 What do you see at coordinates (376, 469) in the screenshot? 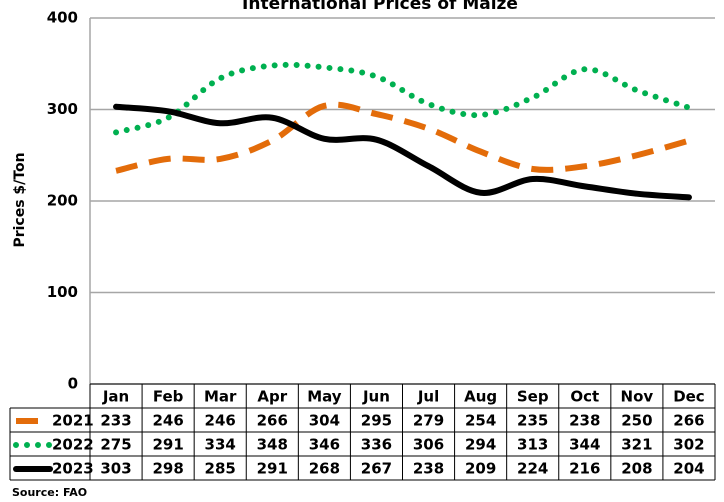
I see `table-value: 267` at bounding box center [376, 469].